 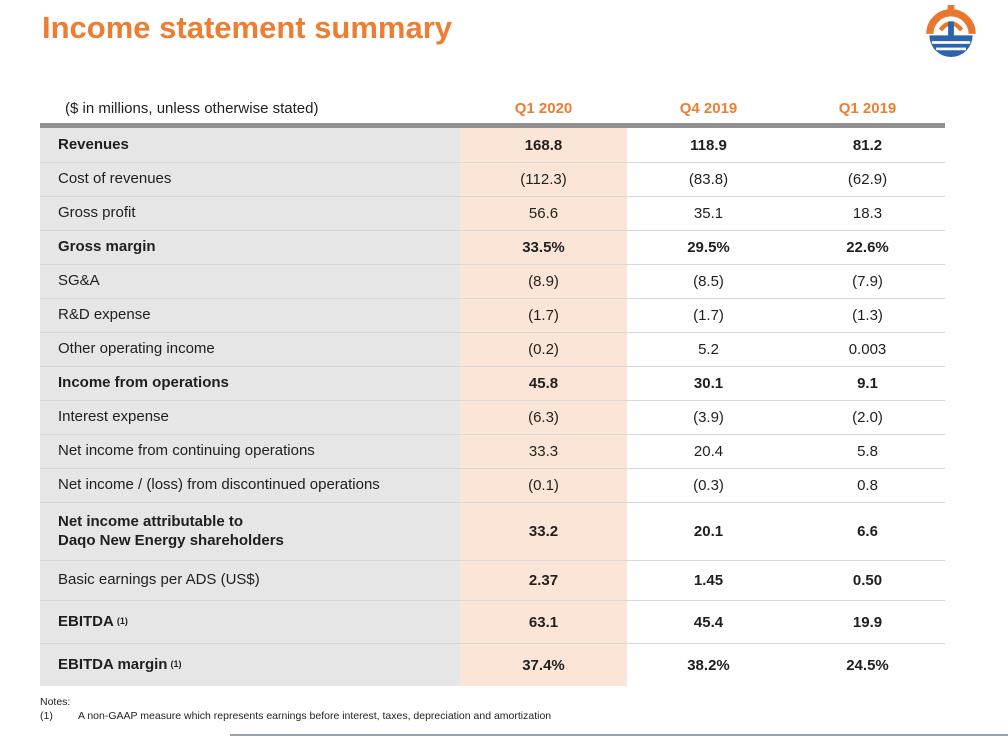 What do you see at coordinates (708, 247) in the screenshot?
I see `value-cell: 29.5%` at bounding box center [708, 247].